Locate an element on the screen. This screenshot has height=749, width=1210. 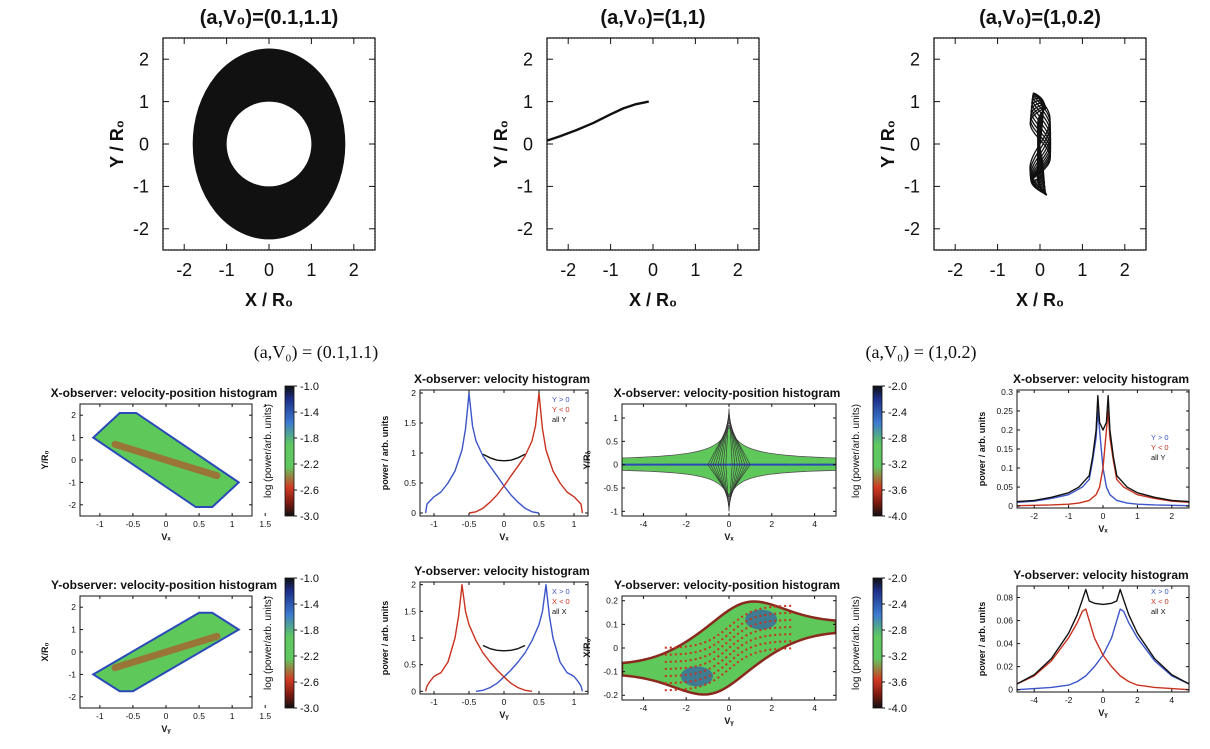
colorbar-tick-label: -3.0 is located at coordinates (309, 517).